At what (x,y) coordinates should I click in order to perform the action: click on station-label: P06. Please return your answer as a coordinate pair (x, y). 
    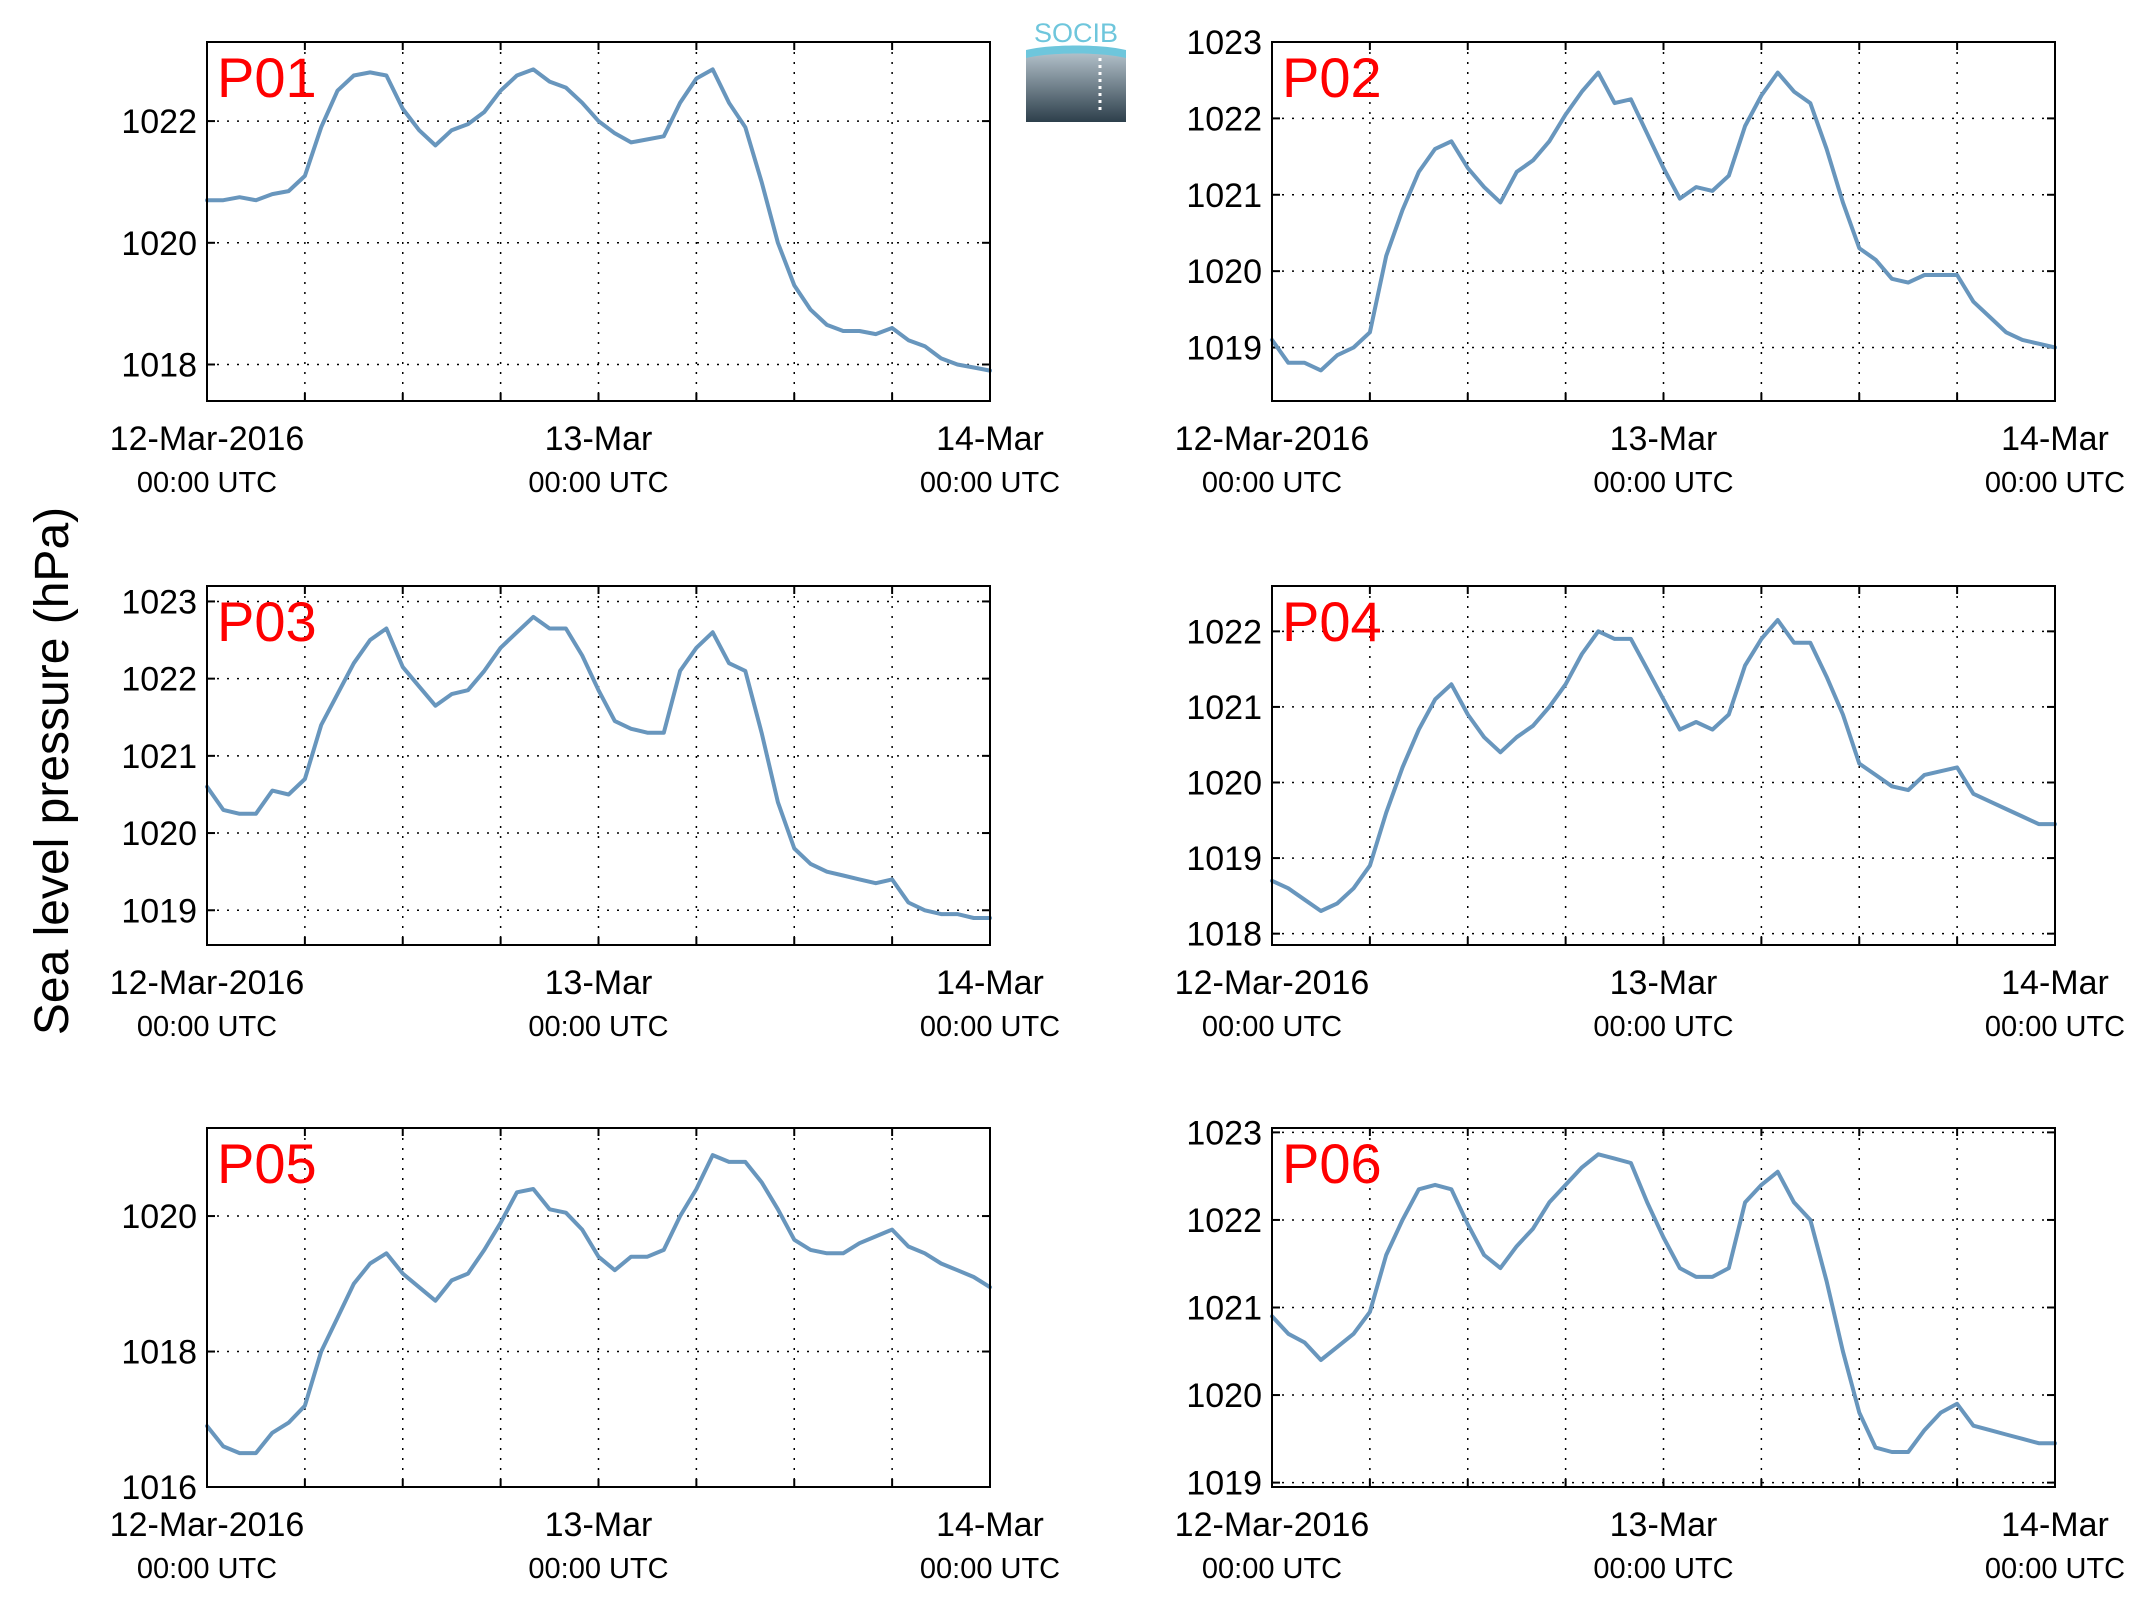
    Looking at the image, I should click on (1332, 1163).